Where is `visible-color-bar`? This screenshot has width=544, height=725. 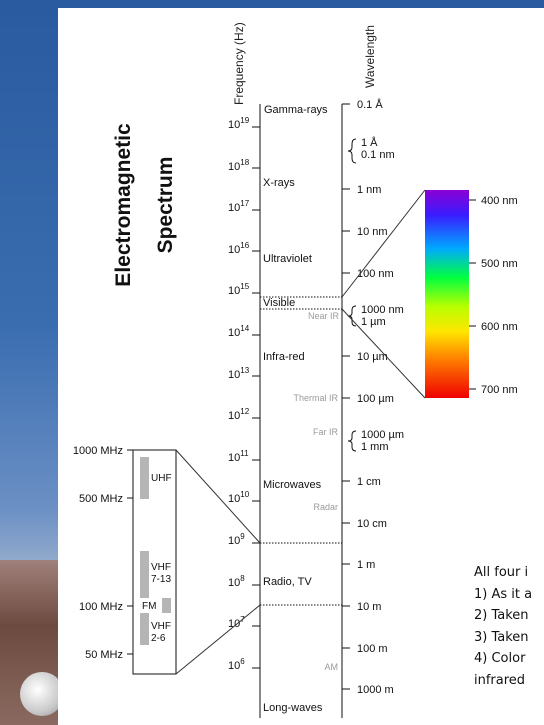 visible-color-bar is located at coordinates (447, 294).